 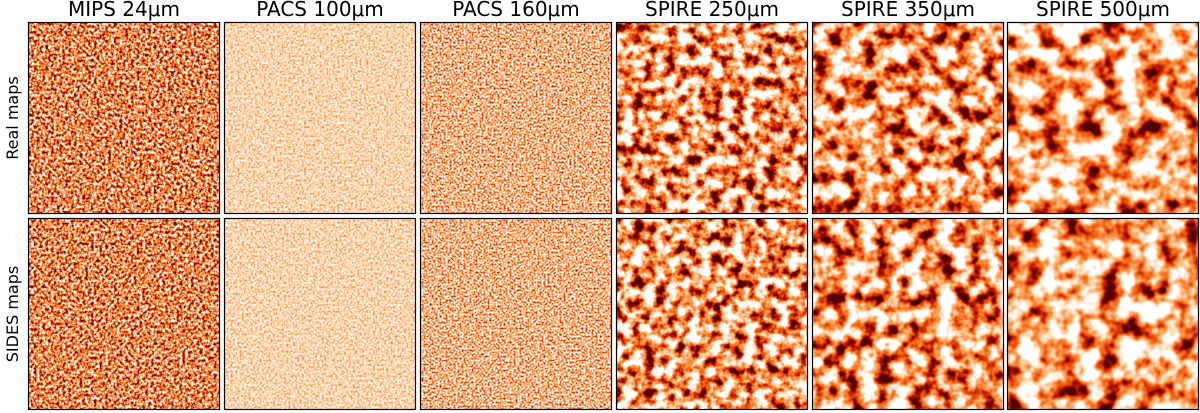 What do you see at coordinates (12, 117) in the screenshot?
I see `row-label: Real maps` at bounding box center [12, 117].